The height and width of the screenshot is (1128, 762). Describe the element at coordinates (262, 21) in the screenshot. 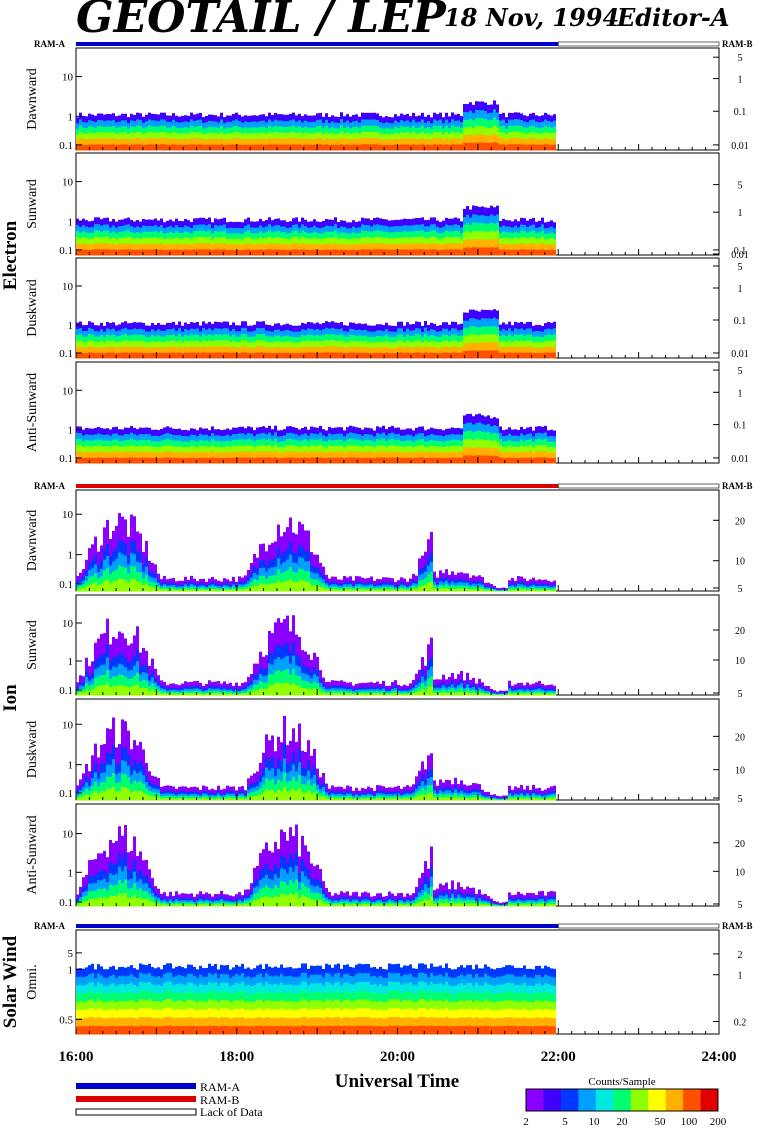

I see `plot-title: GEOTAIL / LEP` at that location.